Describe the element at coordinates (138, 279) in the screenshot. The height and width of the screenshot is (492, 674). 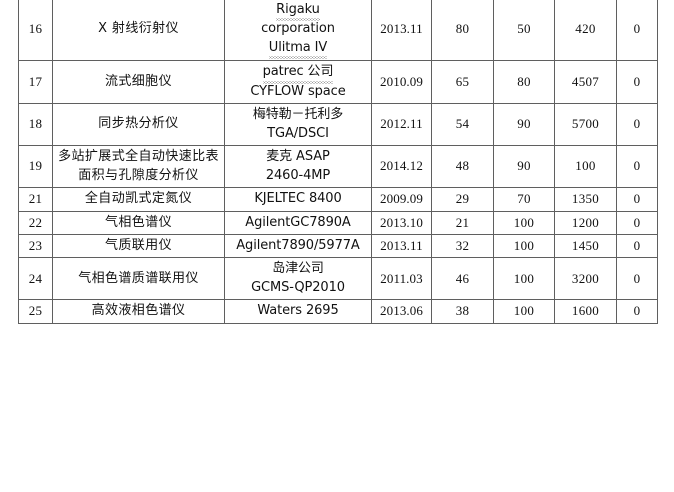
I see `cell-instrument-name: 气相色谱质谱联用仪` at that location.